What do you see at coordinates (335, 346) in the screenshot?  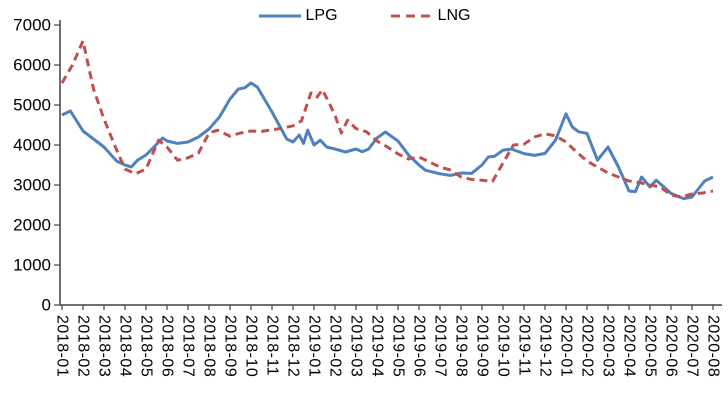 I see `x-tick-label: 2019-02` at bounding box center [335, 346].